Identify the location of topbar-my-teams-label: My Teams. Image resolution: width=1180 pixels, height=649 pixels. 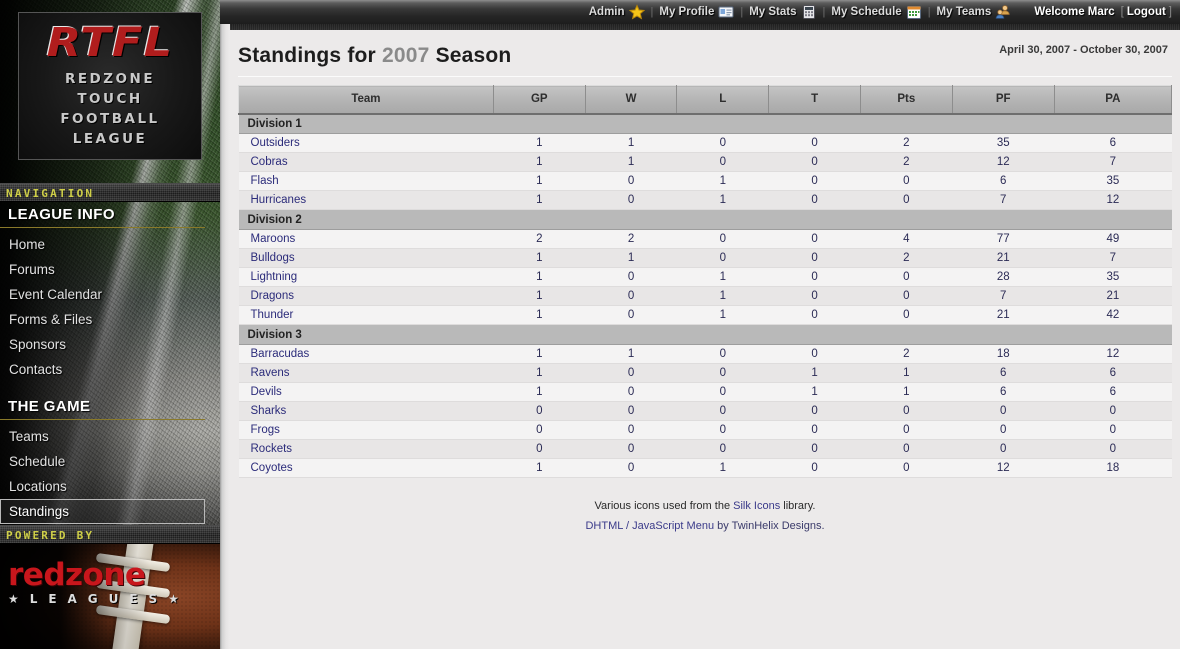
(964, 12).